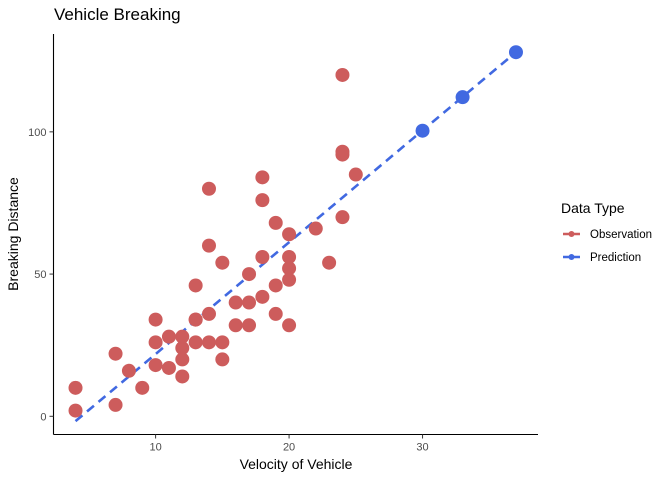 This screenshot has width=672, height=480. Describe the element at coordinates (593, 208) in the screenshot. I see `legend-title: Data Type` at that location.